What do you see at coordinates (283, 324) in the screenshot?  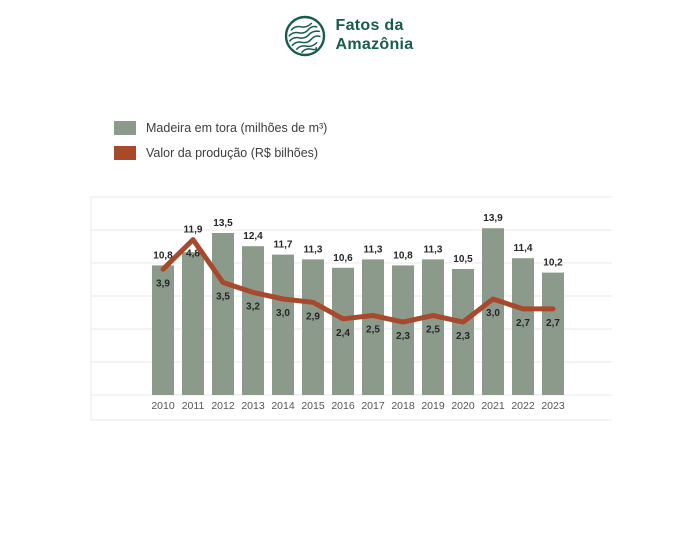 I see `bar-2014` at bounding box center [283, 324].